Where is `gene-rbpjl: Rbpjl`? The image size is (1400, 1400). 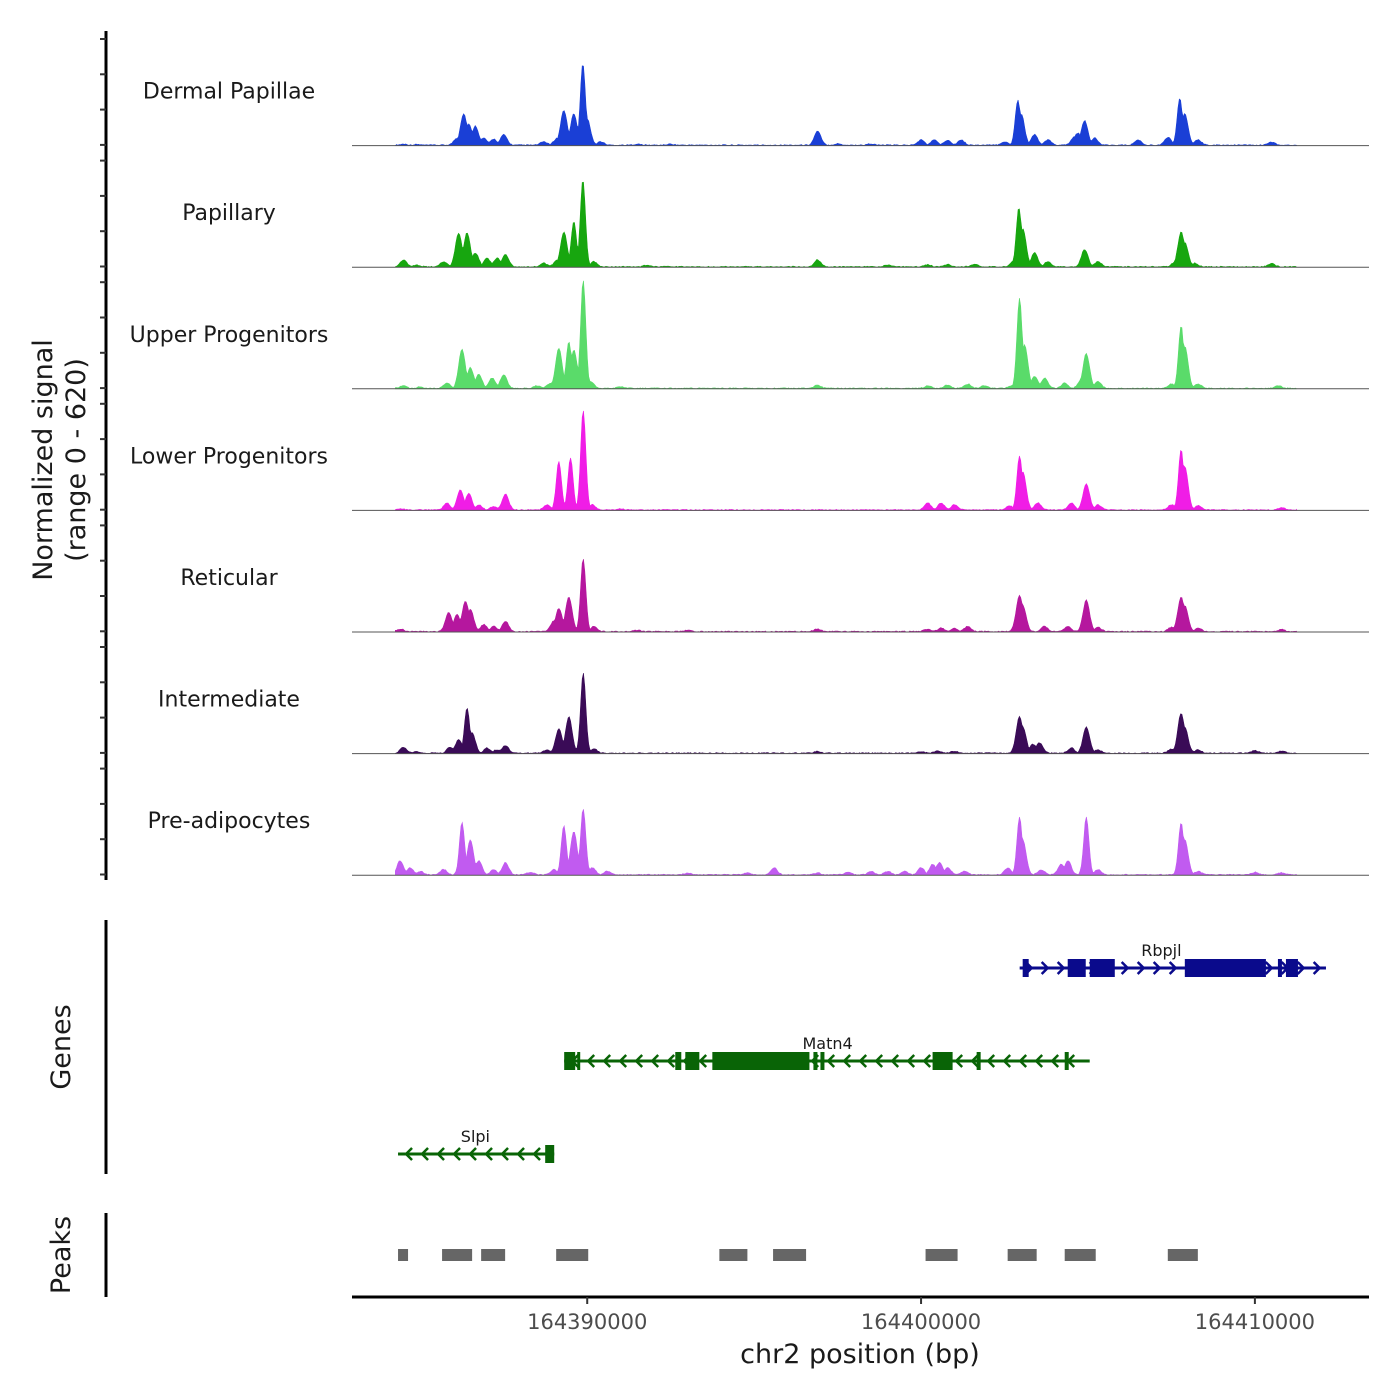 gene-rbpjl: Rbpjl is located at coordinates (1172, 959).